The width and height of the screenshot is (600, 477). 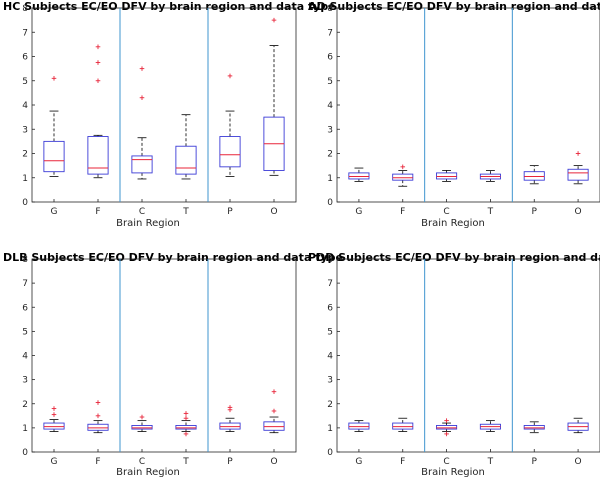 What do you see at coordinates (402, 462) in the screenshot?
I see `x-tick-label: F` at bounding box center [402, 462].